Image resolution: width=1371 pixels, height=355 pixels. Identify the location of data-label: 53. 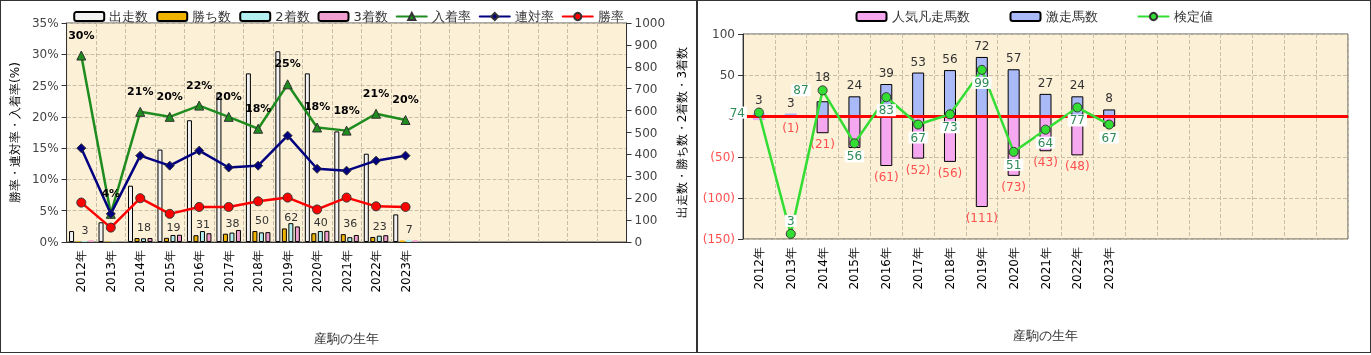
(918, 61).